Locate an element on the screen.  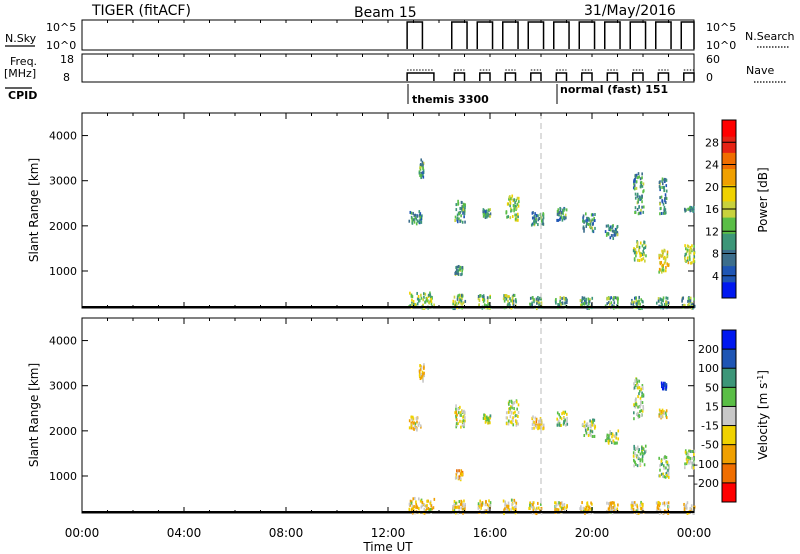
colorbar-tick-label: 24 is located at coordinates (712, 165).